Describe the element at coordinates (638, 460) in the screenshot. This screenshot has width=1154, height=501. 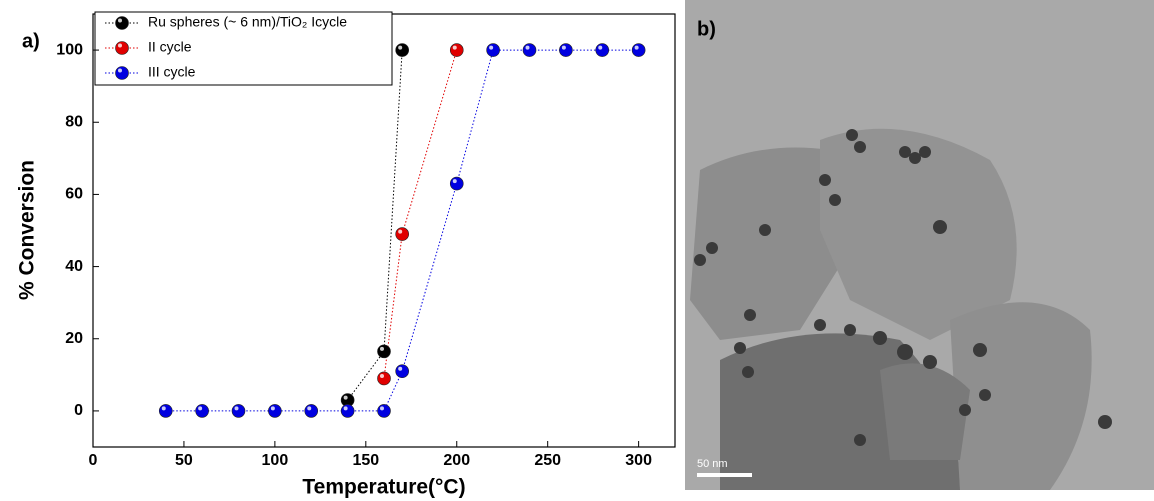
I see `x-tick-label: 300` at that location.